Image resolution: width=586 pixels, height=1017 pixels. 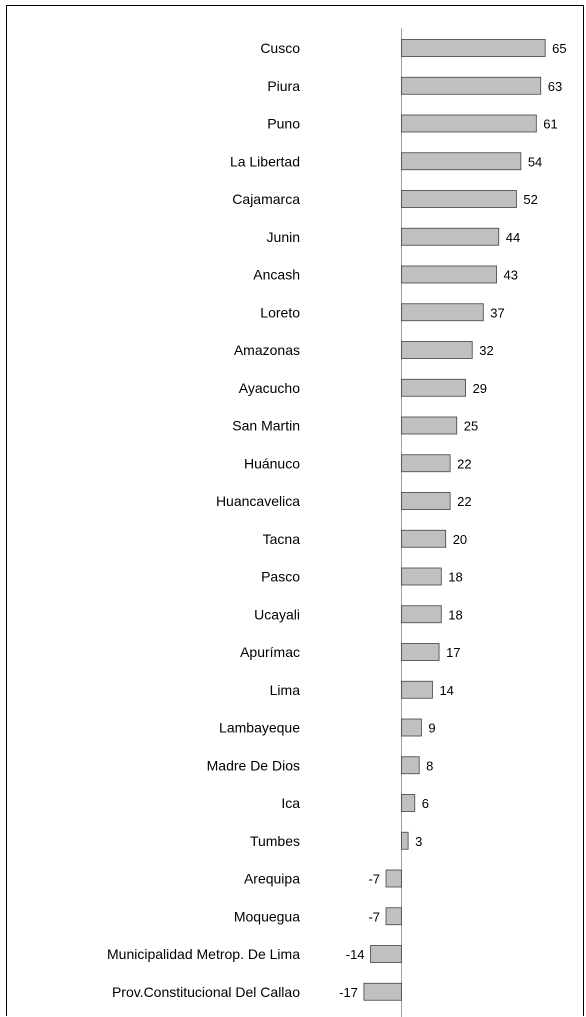 I want to click on category-label: La Libertad, so click(x=265, y=161).